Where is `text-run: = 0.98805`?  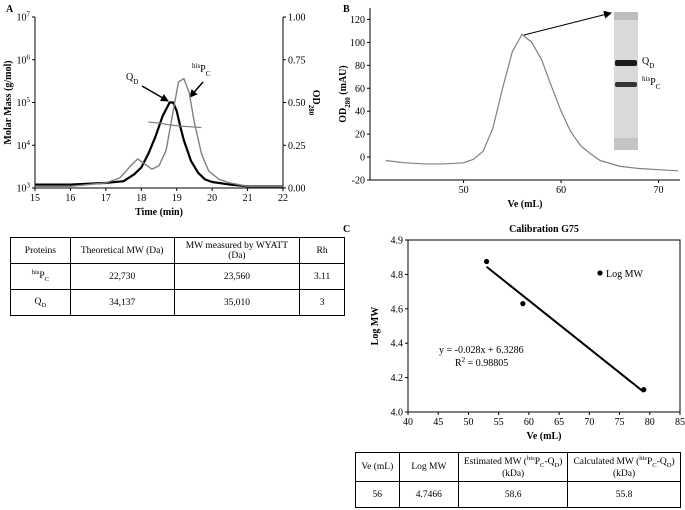 text-run: = 0.98805 is located at coordinates (486, 363).